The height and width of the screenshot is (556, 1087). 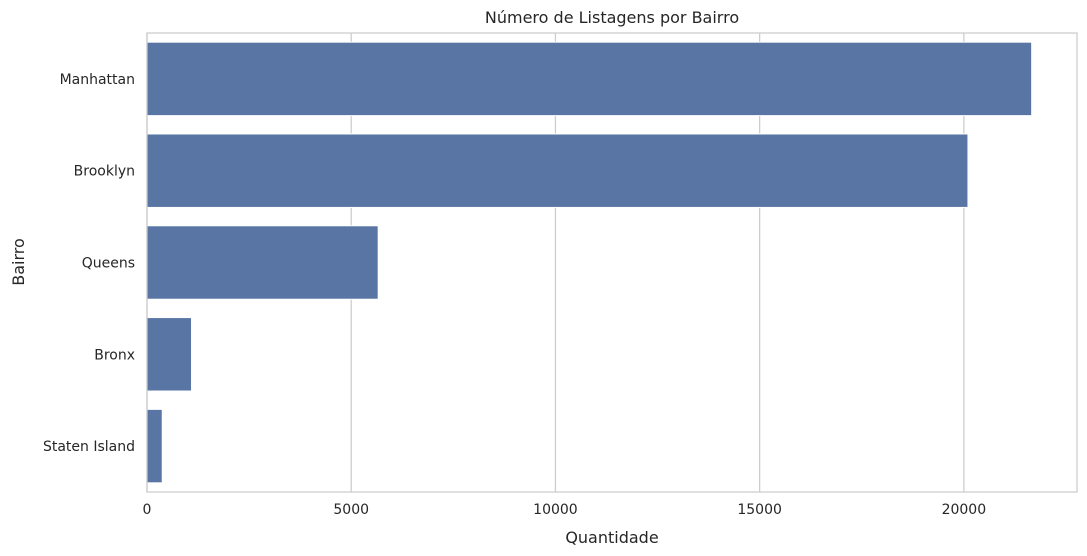 I want to click on y-tick-label: Staten Island, so click(x=89, y=447).